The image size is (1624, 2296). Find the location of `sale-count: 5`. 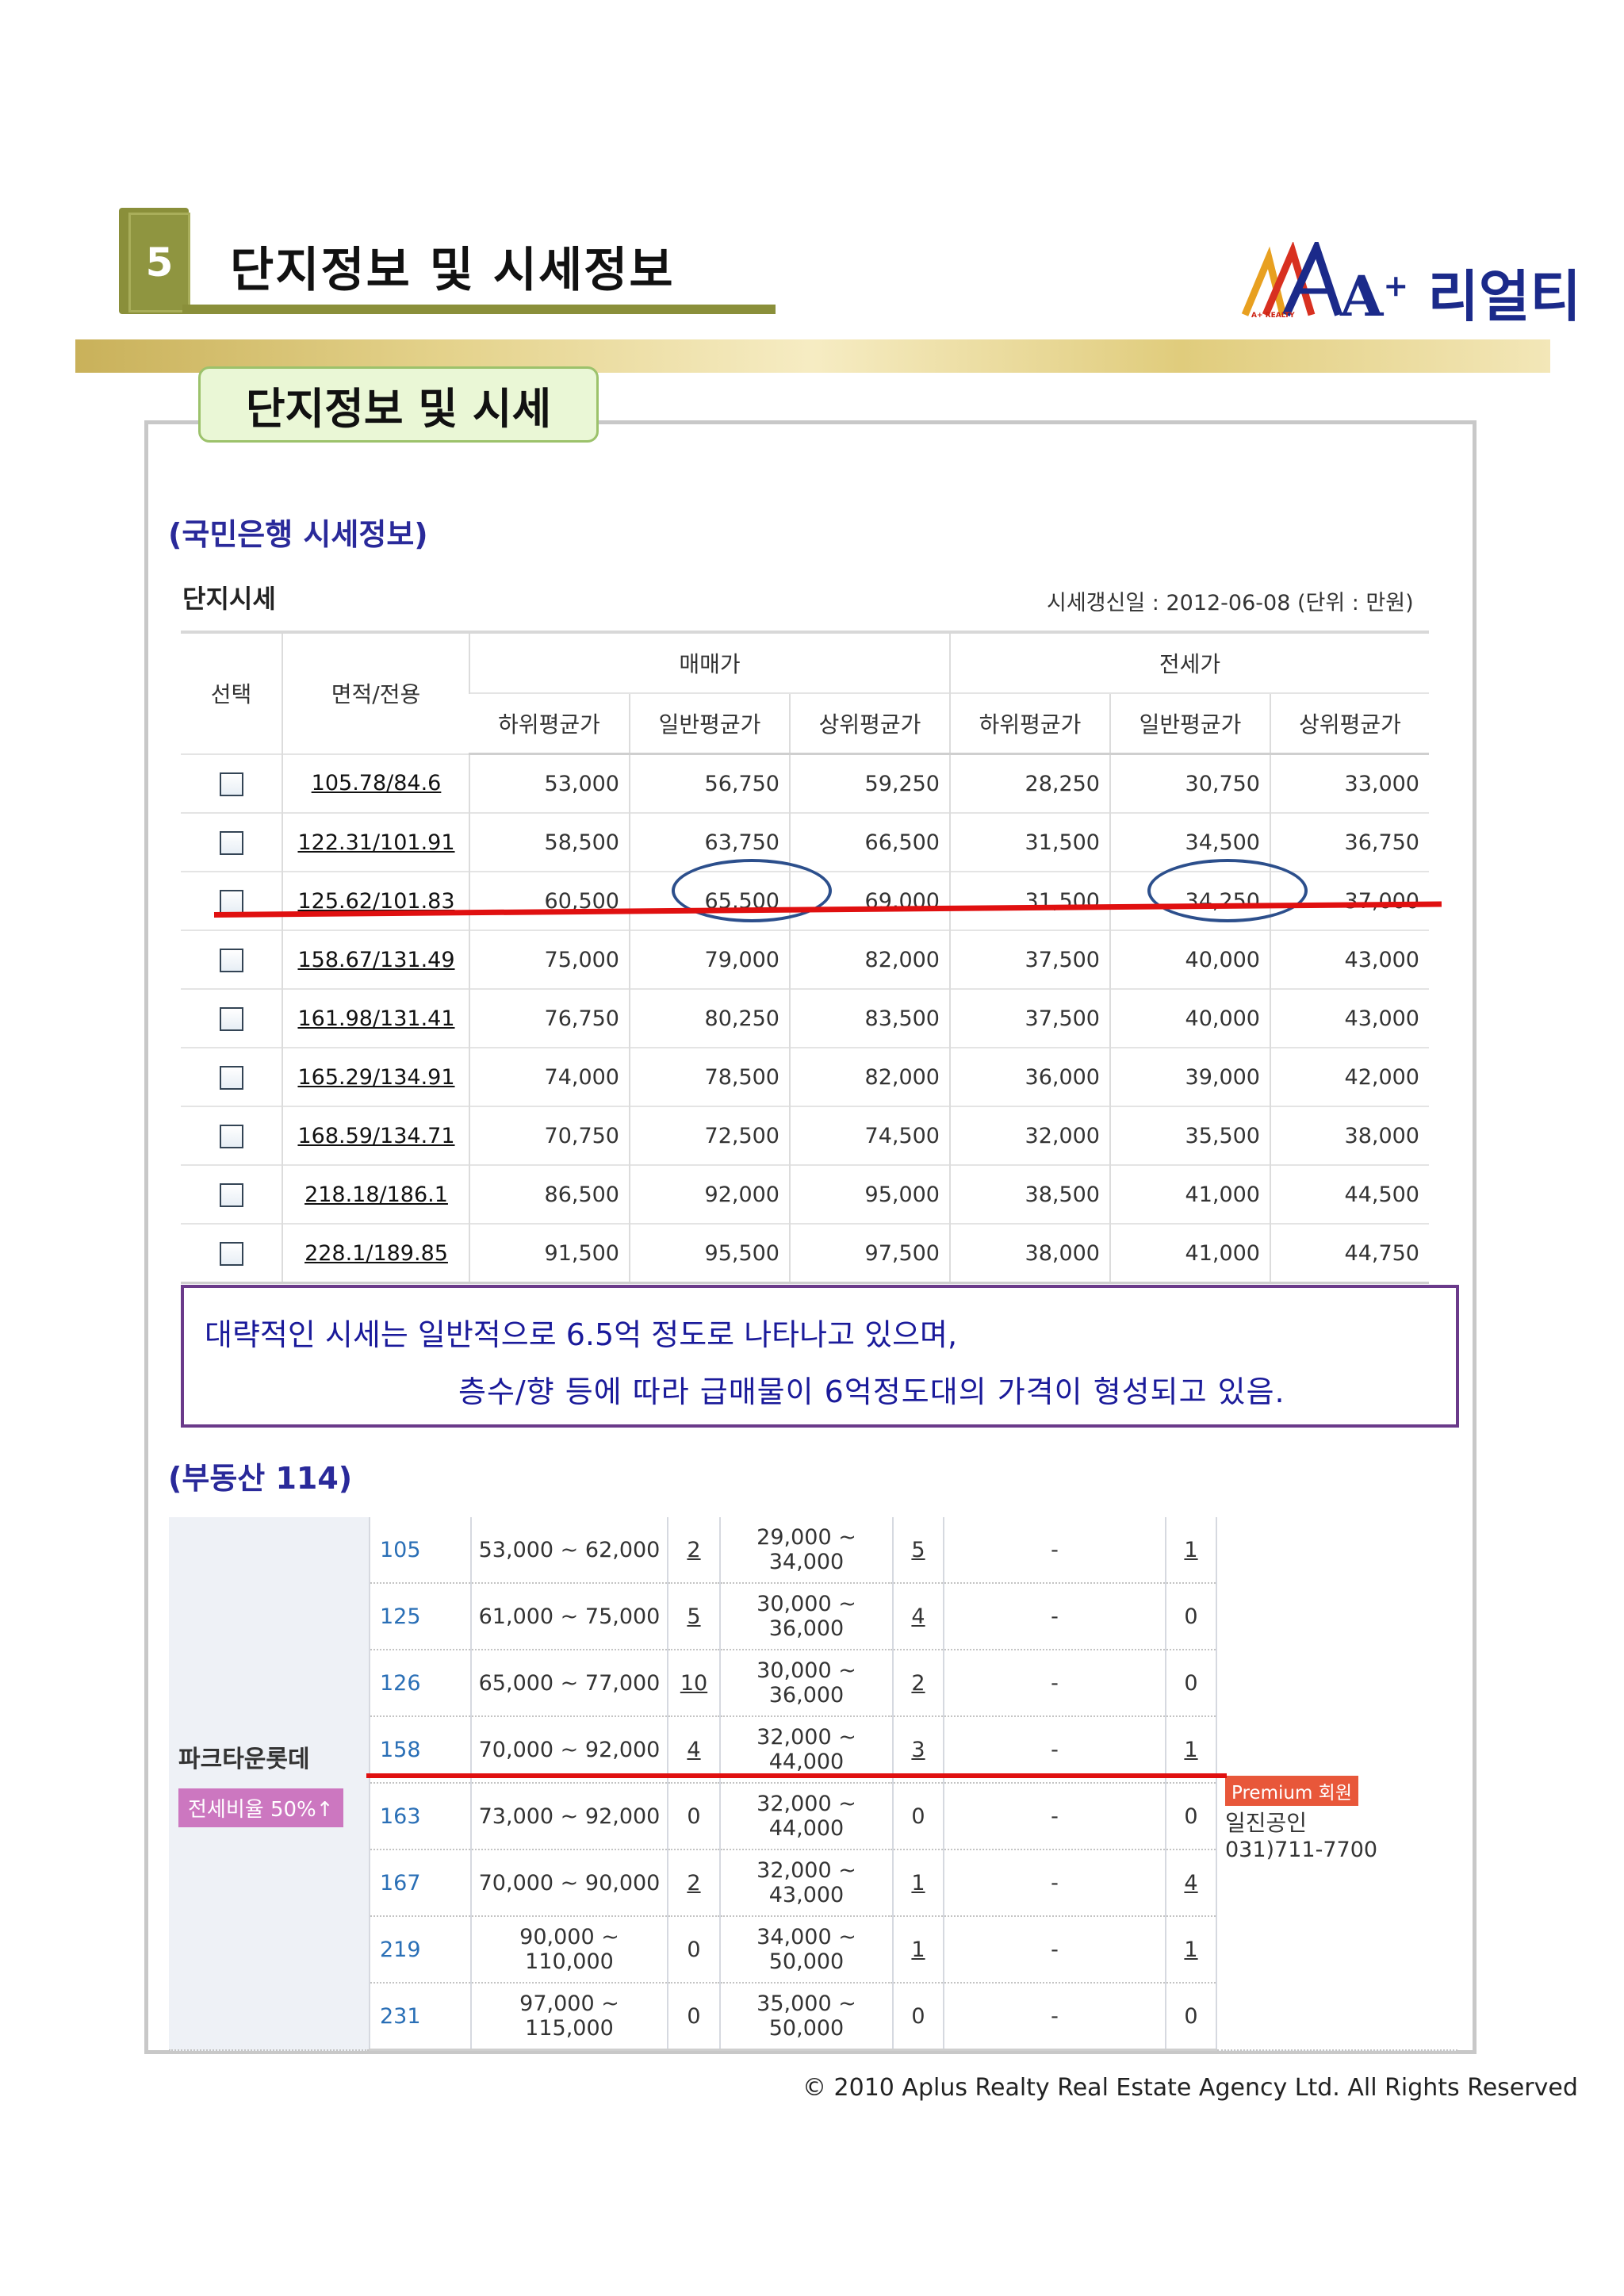

sale-count: 5 is located at coordinates (694, 1616).